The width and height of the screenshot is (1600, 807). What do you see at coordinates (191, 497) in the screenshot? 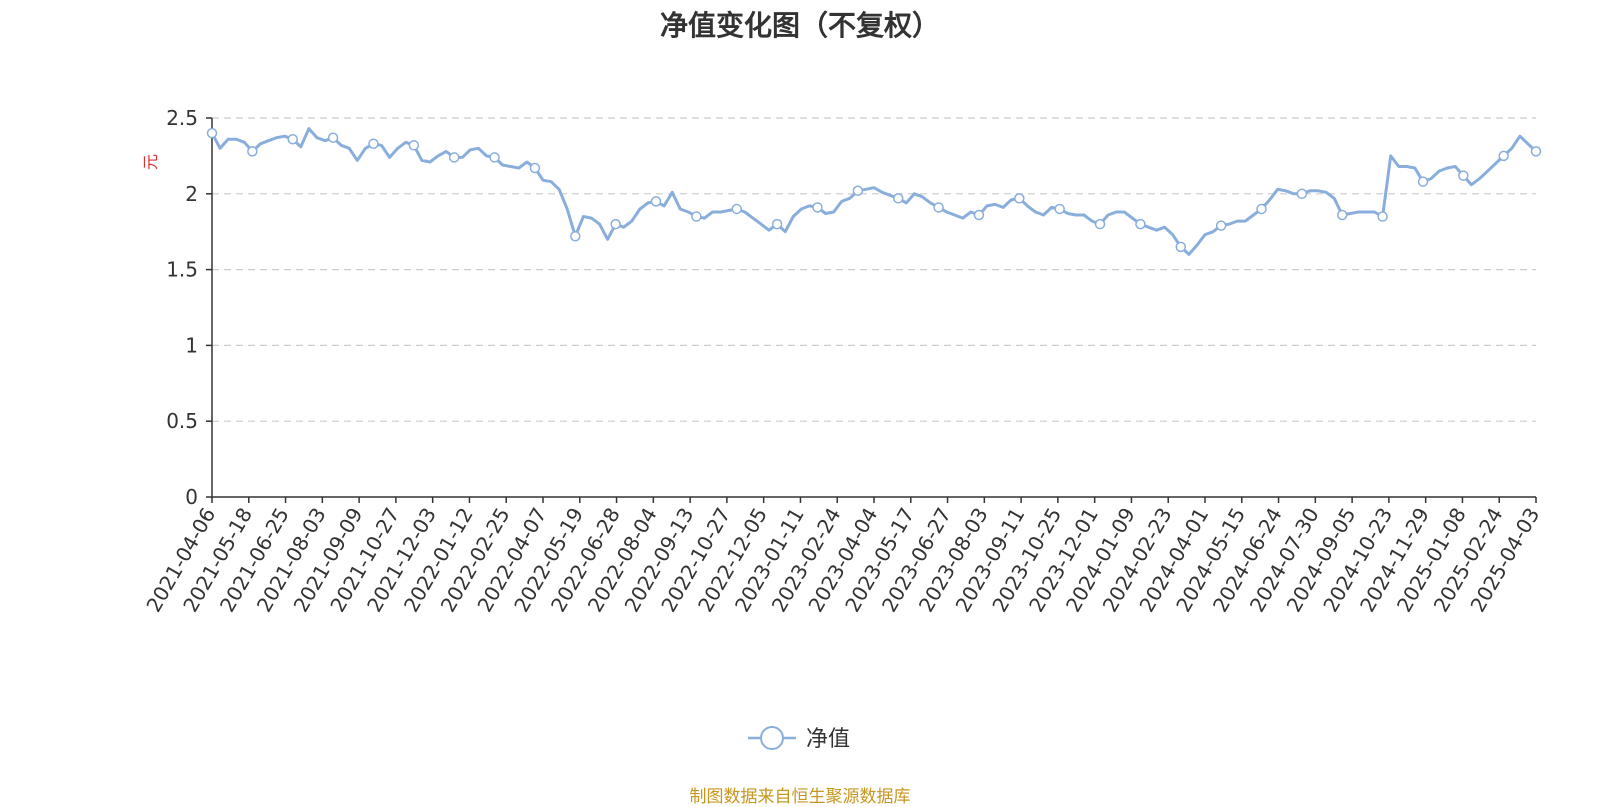
I see `y-tick-label: 0` at bounding box center [191, 497].